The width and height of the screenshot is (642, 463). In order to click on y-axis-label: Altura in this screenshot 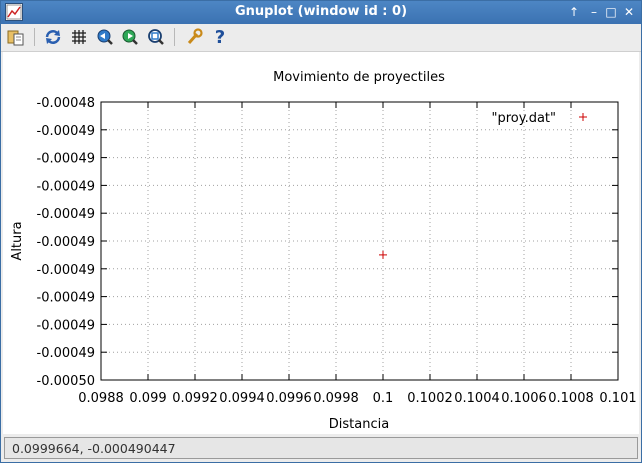, I will do `click(17, 240)`.